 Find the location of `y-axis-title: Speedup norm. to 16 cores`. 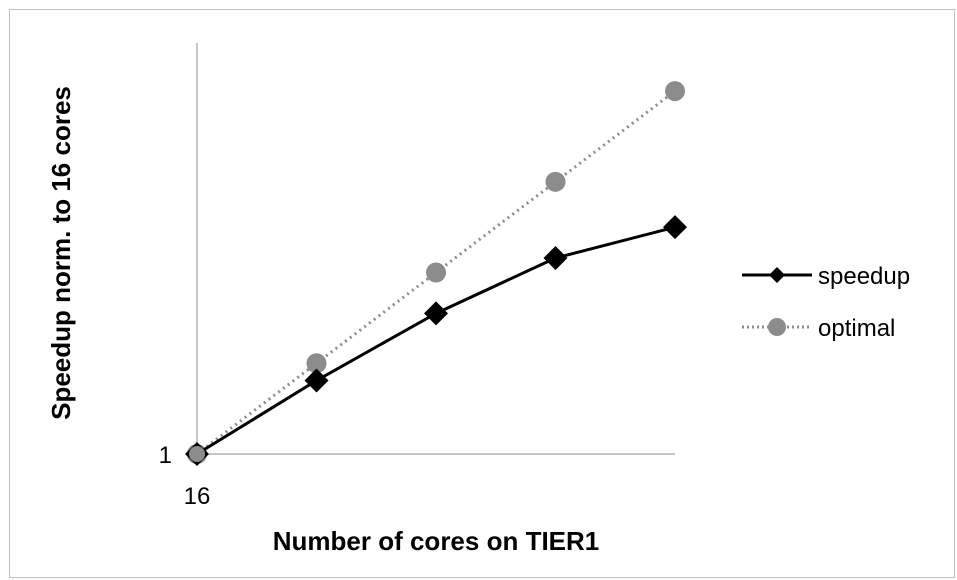

y-axis-title: Speedup norm. to 16 cores is located at coordinates (61, 253).